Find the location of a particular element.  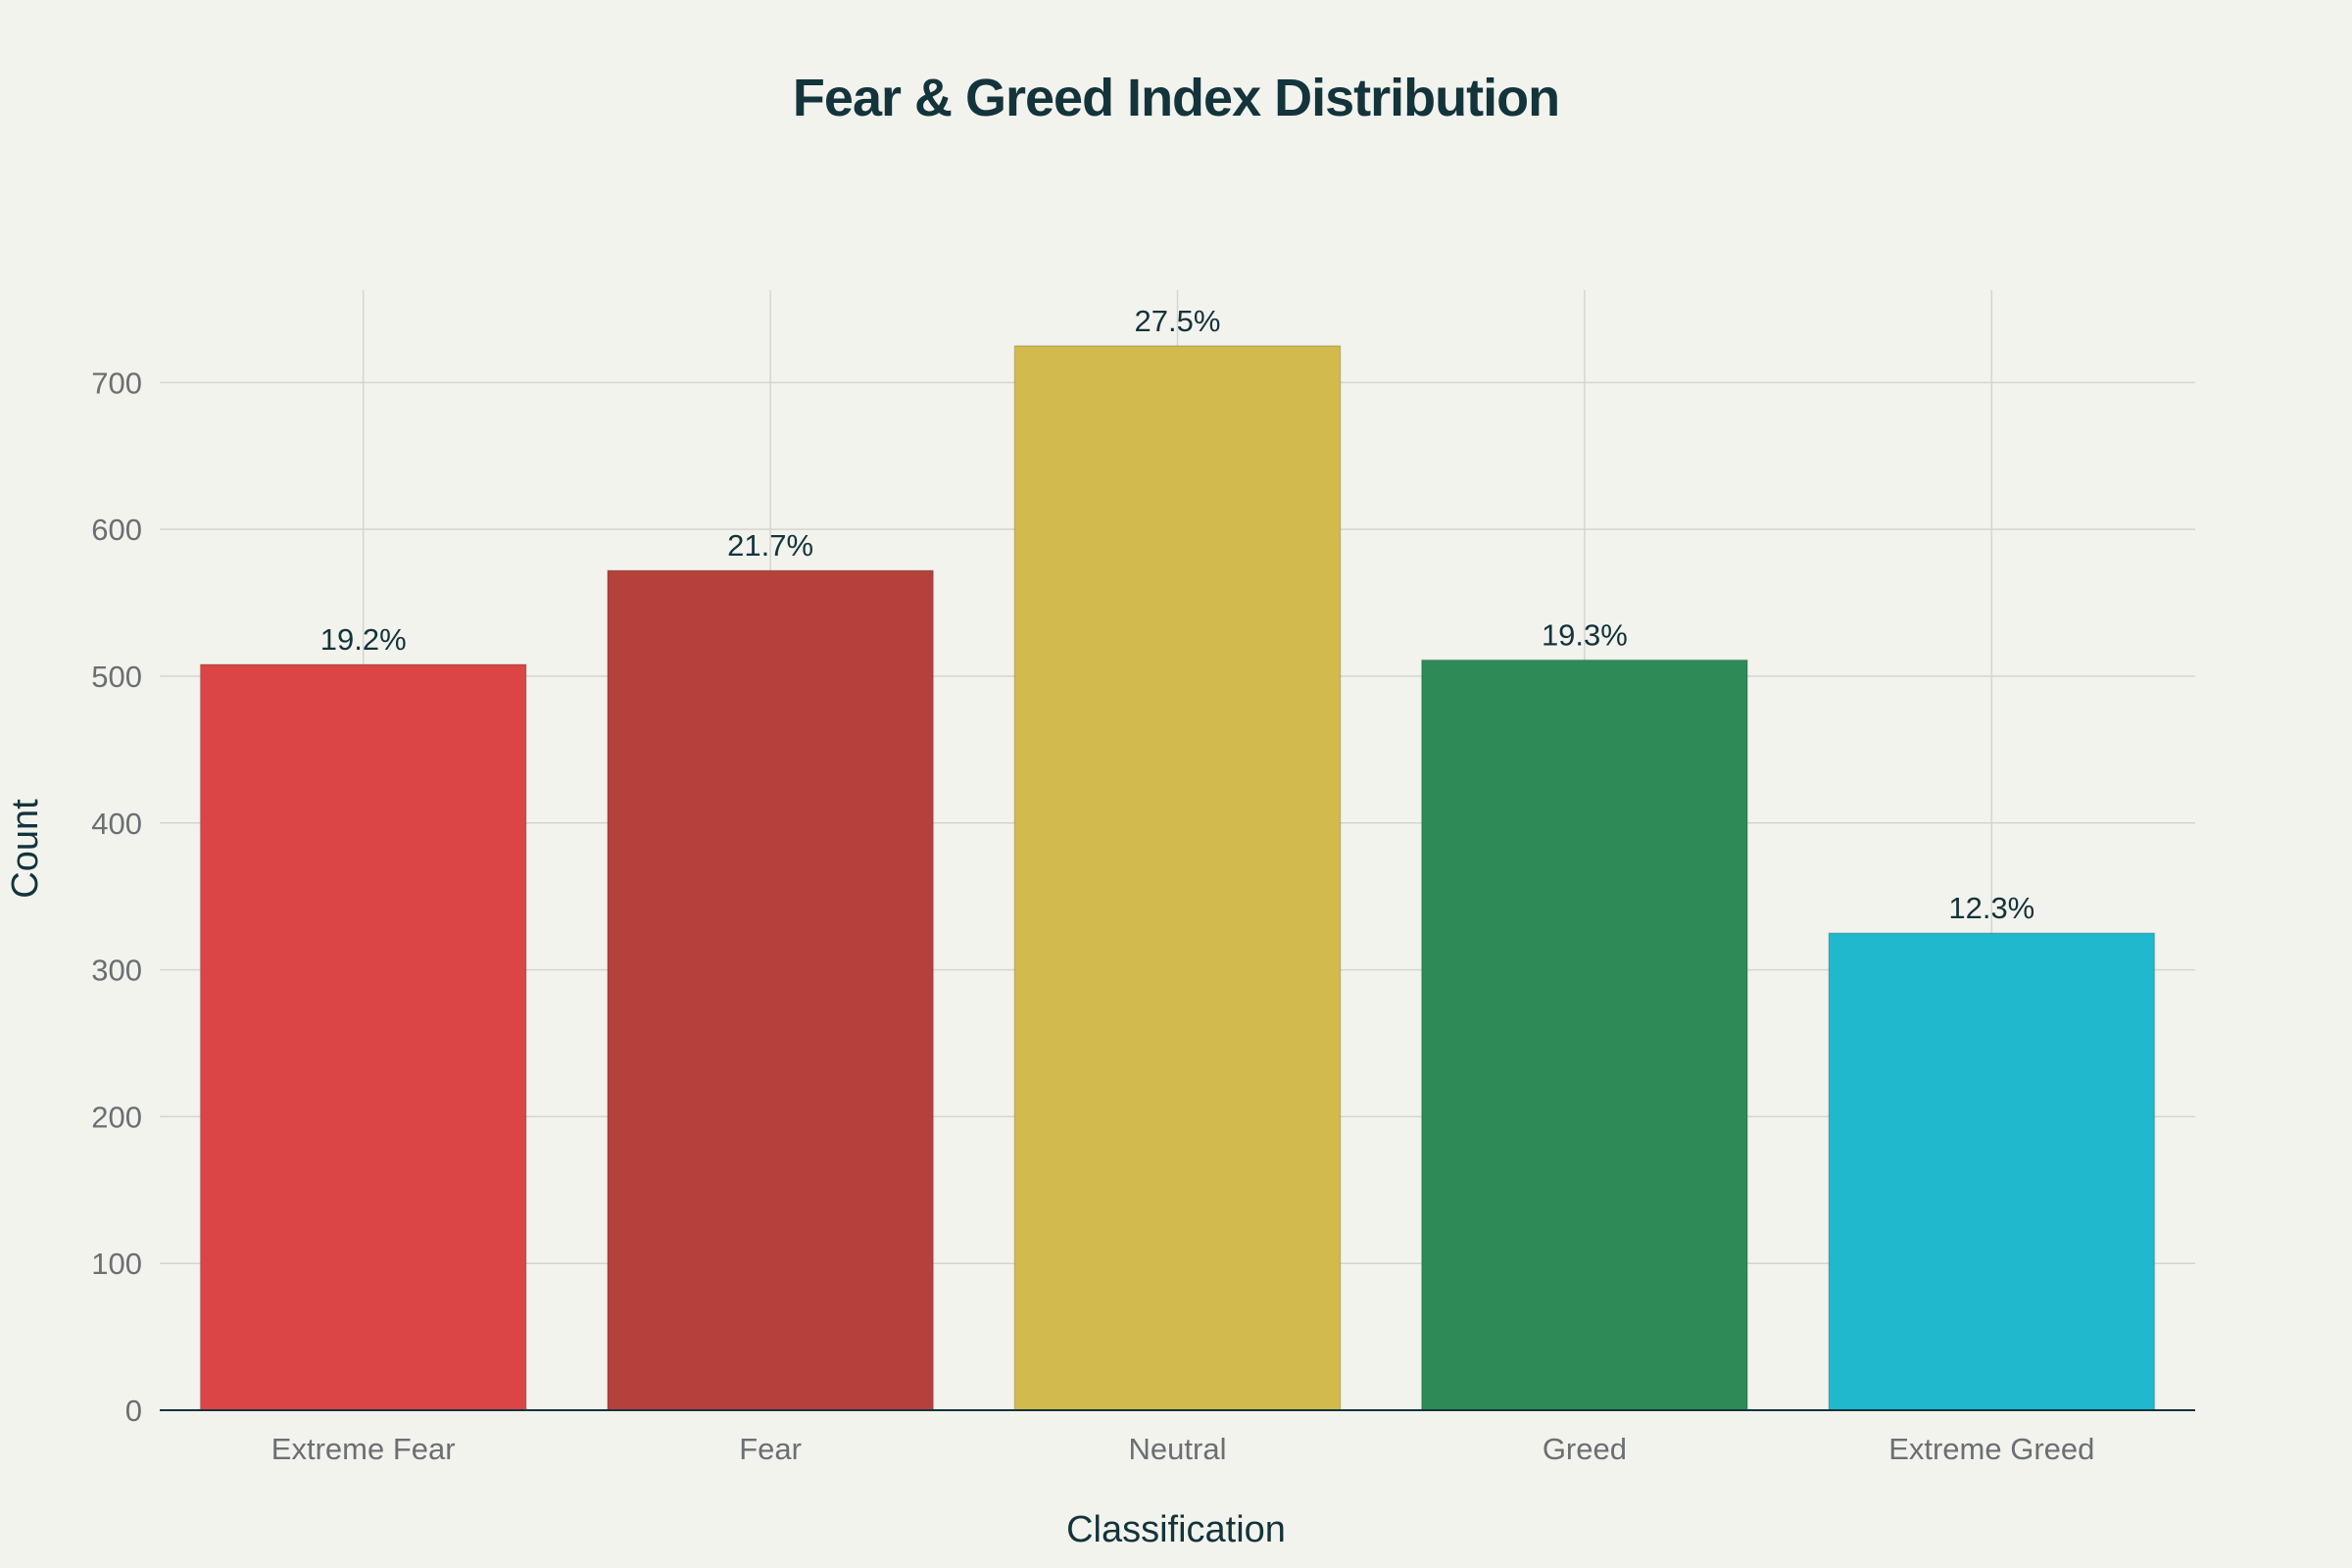

bar-value-label: 12.3% is located at coordinates (1991, 908).